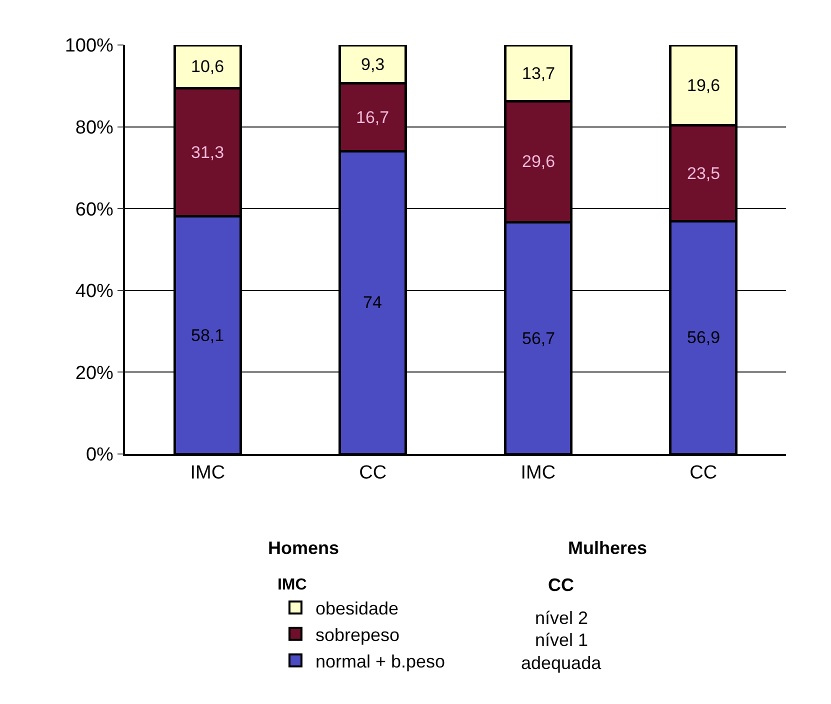 The image size is (831, 704). What do you see at coordinates (703, 337) in the screenshot?
I see `data-label: 56,9` at bounding box center [703, 337].